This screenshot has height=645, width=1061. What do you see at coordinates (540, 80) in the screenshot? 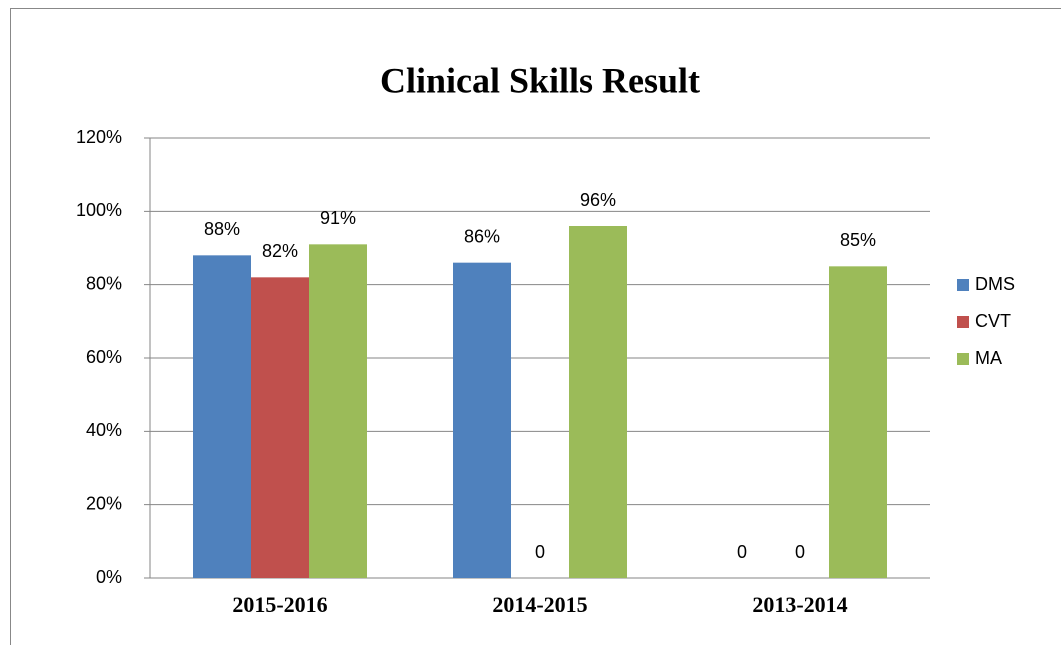
I see `chart-title: Clinical Skills Result` at bounding box center [540, 80].